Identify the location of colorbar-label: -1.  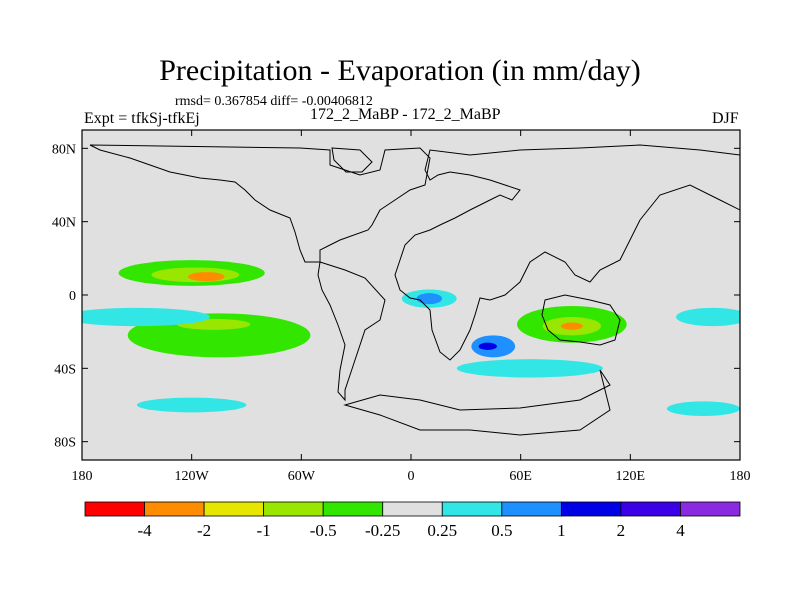
(264, 530).